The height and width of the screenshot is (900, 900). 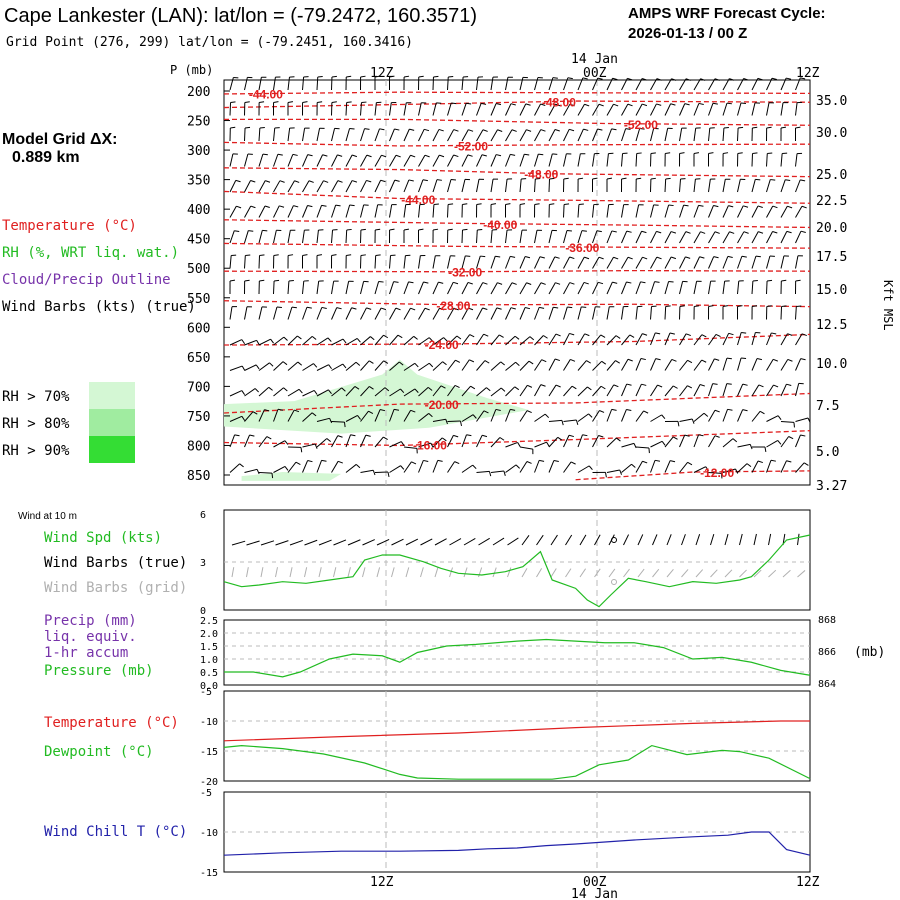 I want to click on rh80-swatch, so click(x=112, y=422).